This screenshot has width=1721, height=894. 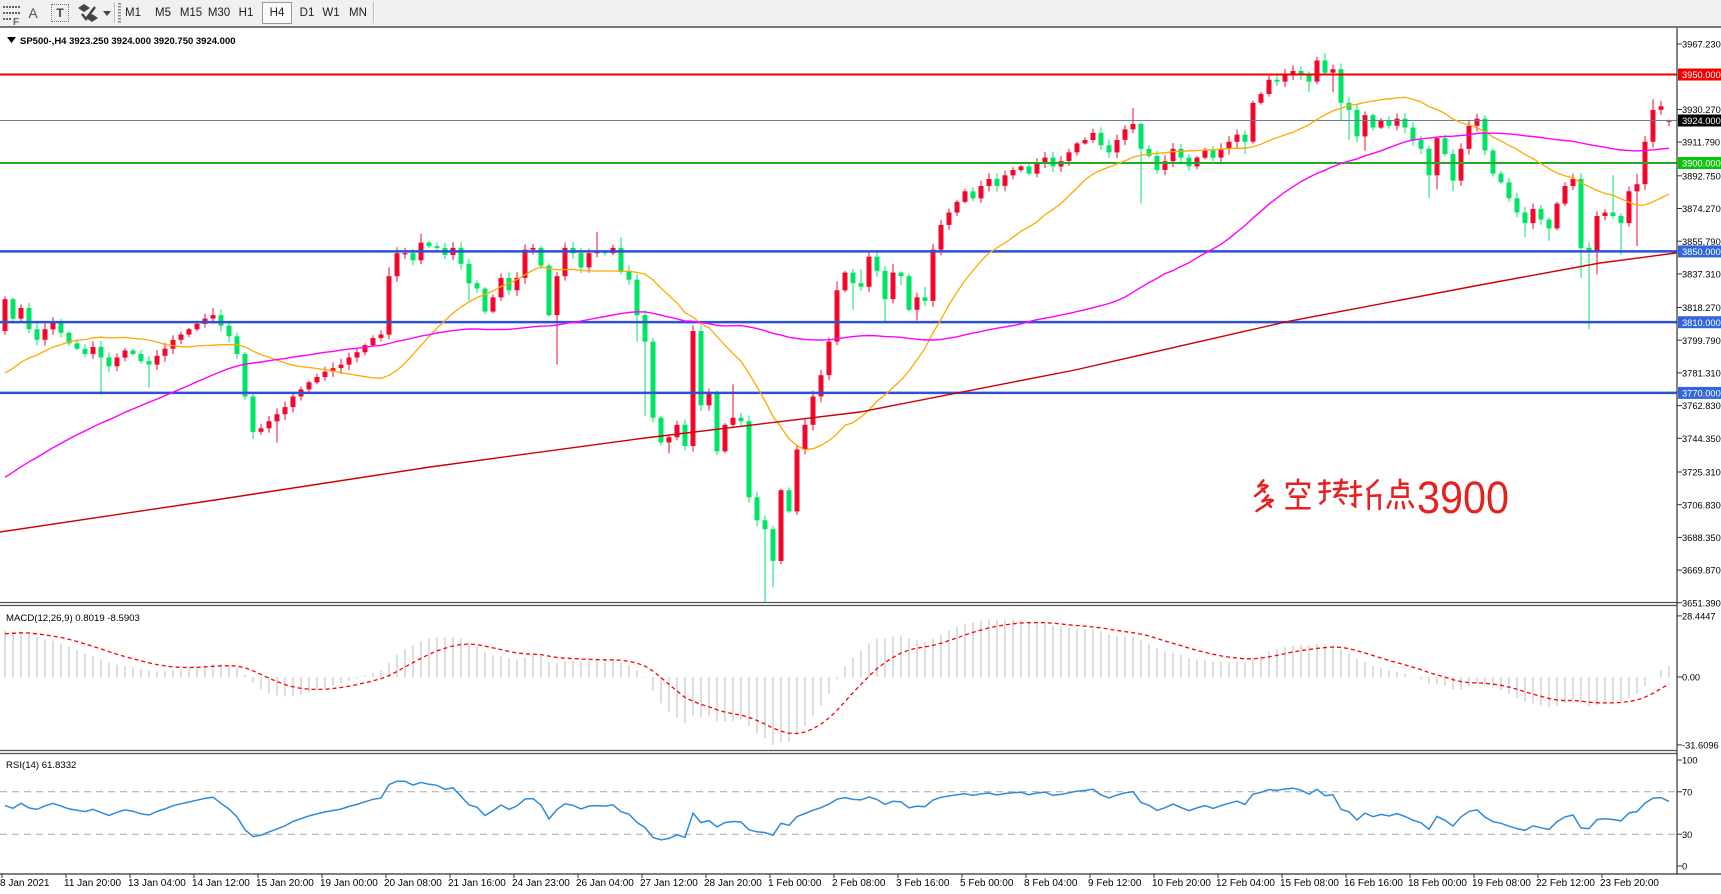 I want to click on svg-text: 14 Jan 12:00, so click(x=221, y=883).